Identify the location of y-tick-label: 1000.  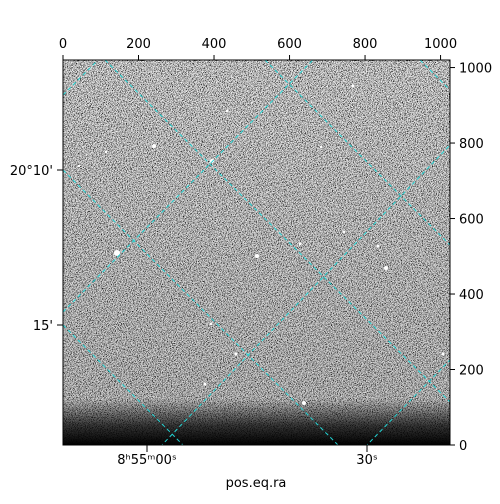
(475, 69).